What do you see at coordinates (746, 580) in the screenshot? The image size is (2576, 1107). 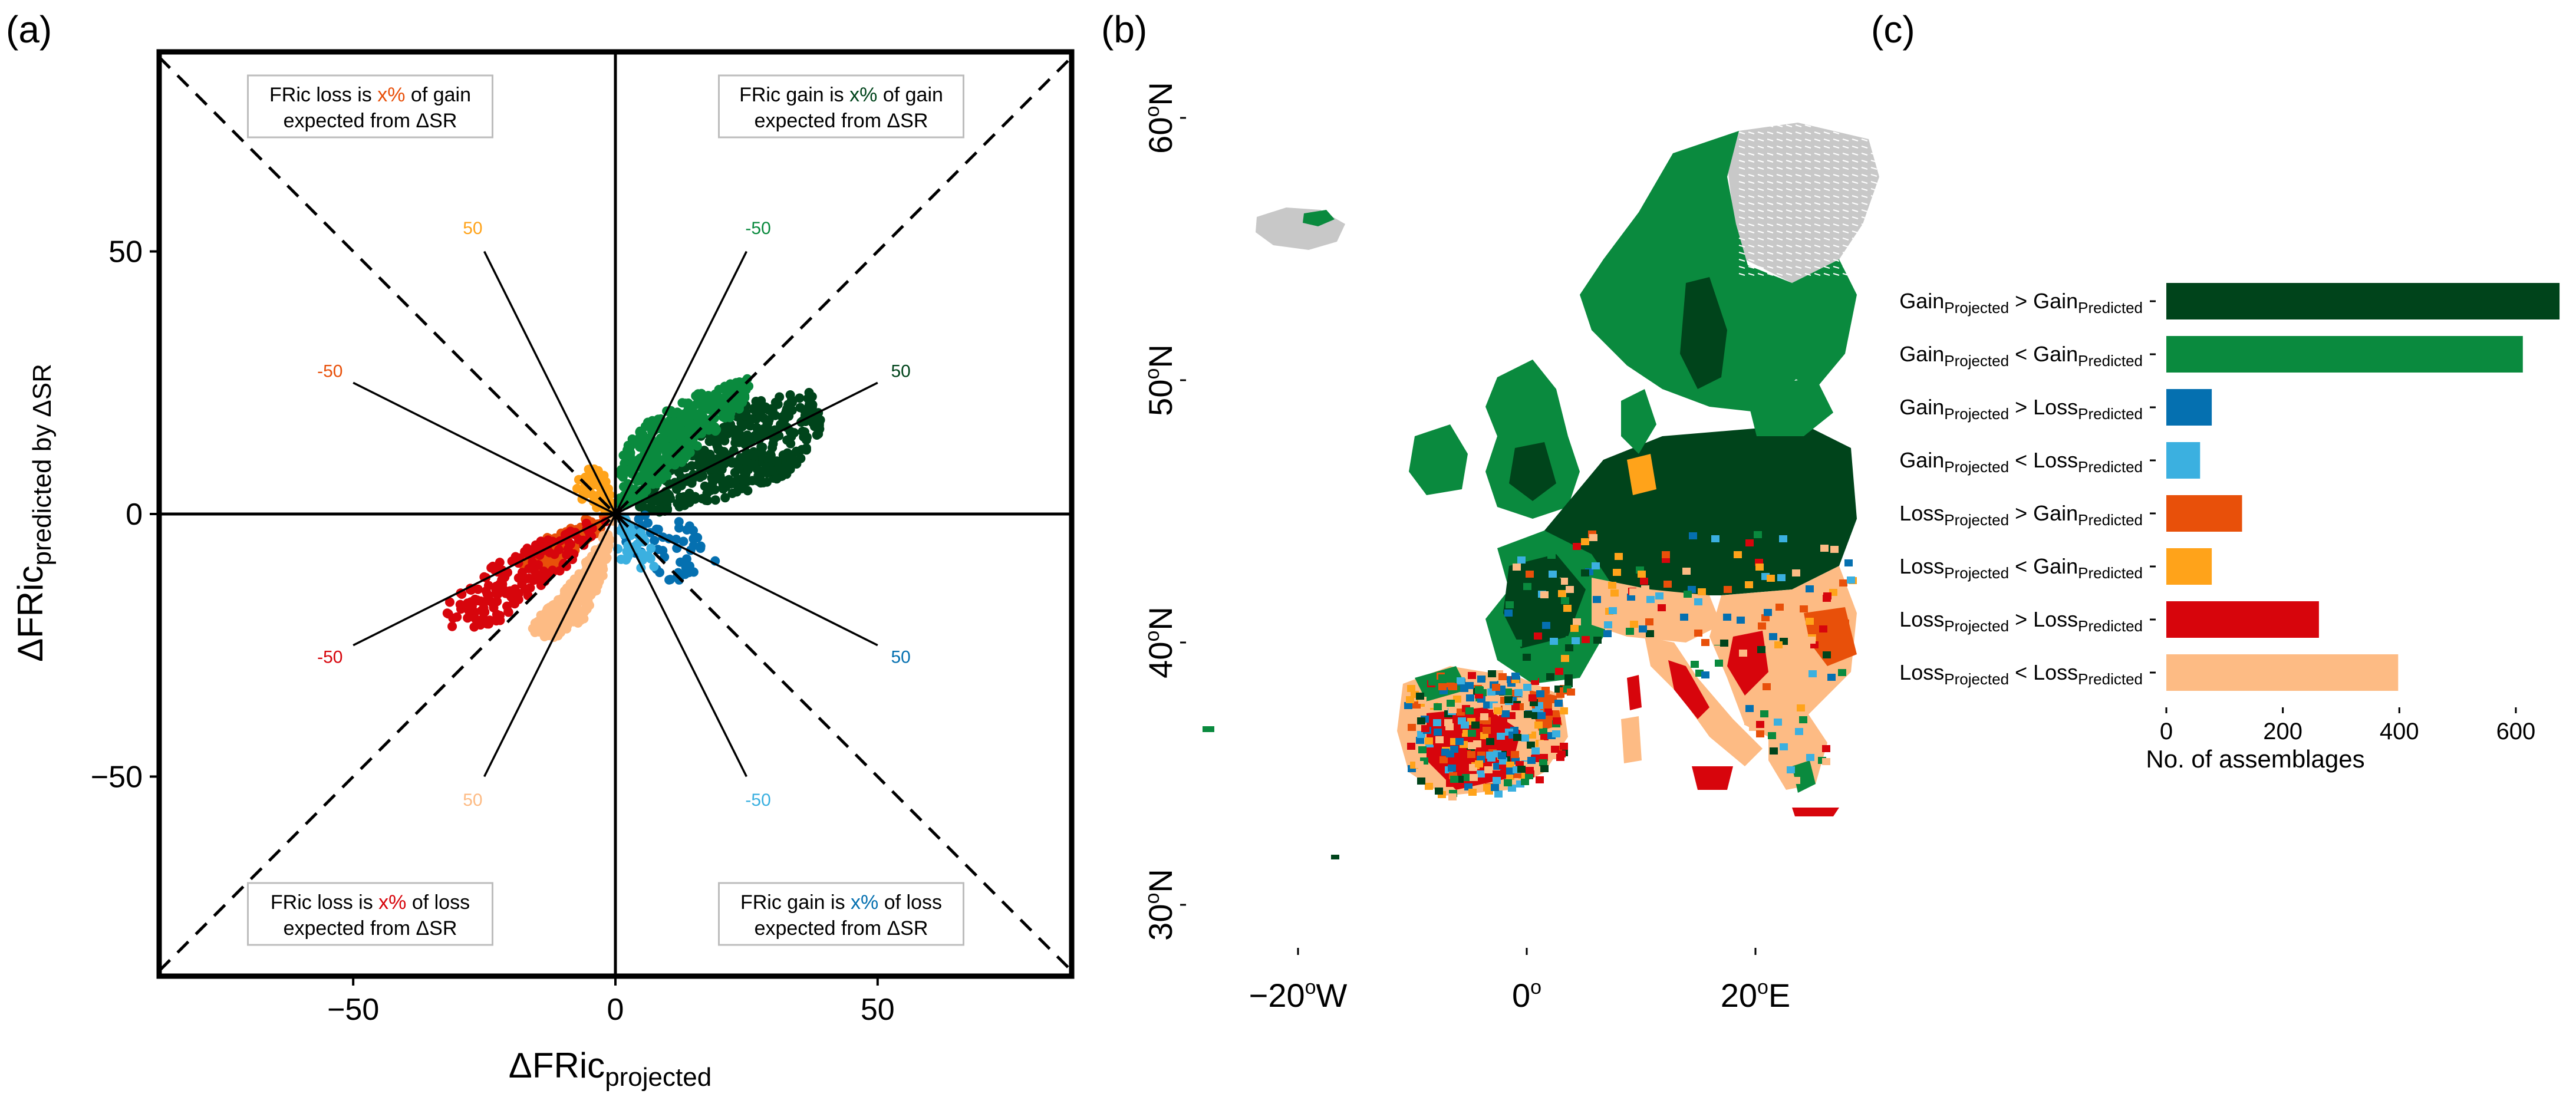 I see `percent-ray` at bounding box center [746, 580].